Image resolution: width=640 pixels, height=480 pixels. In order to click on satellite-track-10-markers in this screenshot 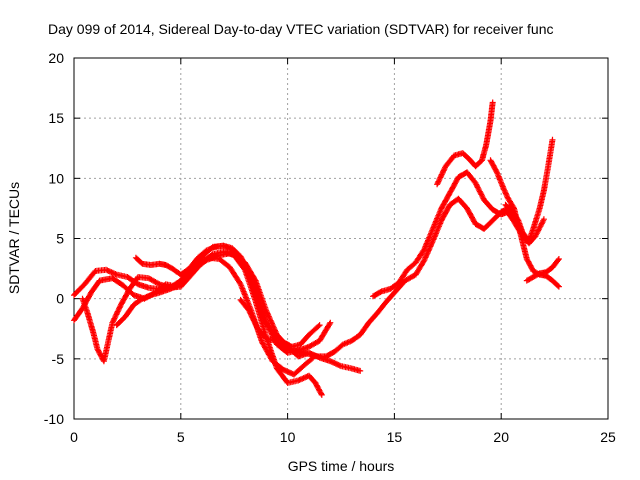, I will do `click(529, 190)`.